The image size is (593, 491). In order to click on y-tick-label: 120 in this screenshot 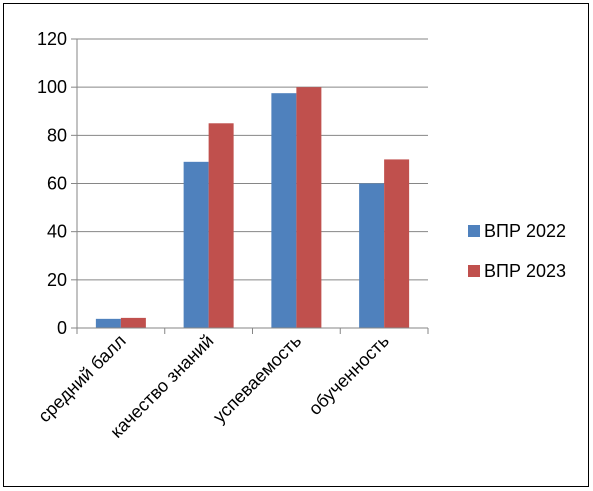, I will do `click(52, 39)`.